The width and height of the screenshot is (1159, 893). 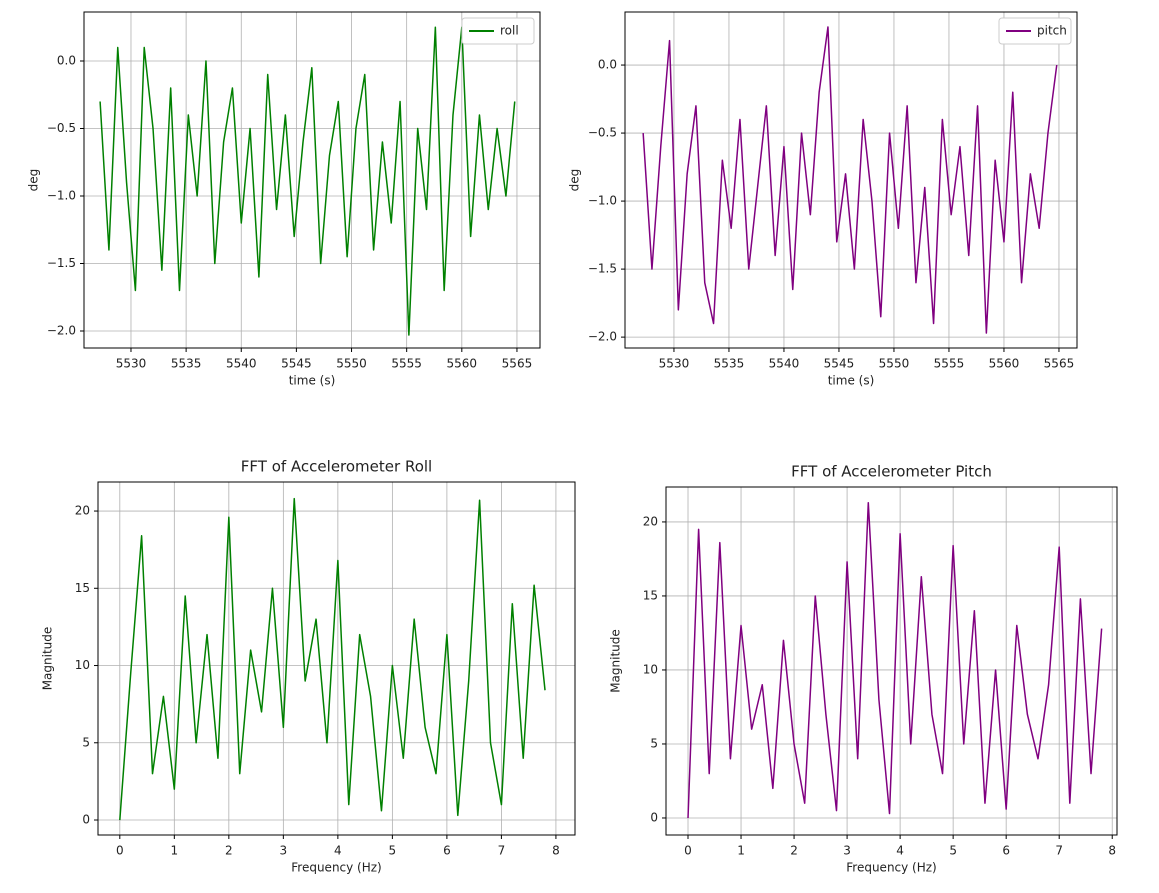 I want to click on chart-title: FFT of Accelerometer Roll, so click(x=336, y=467).